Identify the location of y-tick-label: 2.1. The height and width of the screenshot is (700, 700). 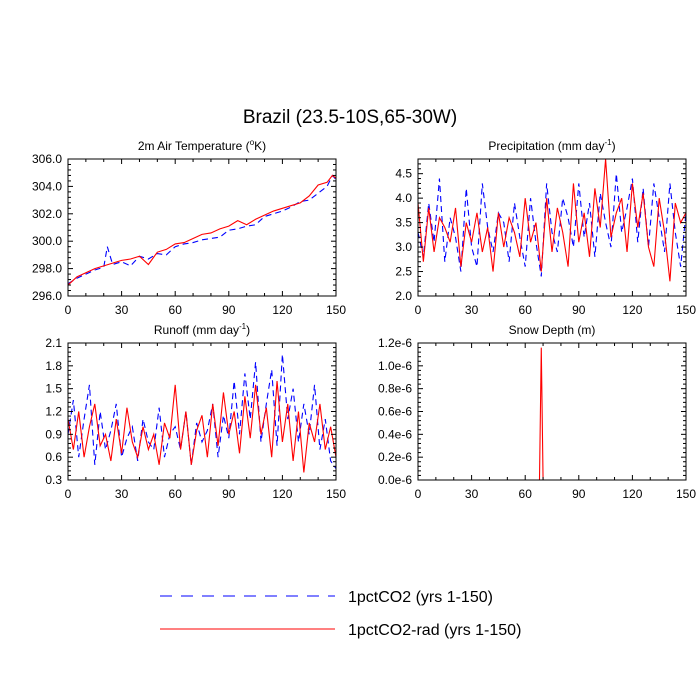
(53, 343).